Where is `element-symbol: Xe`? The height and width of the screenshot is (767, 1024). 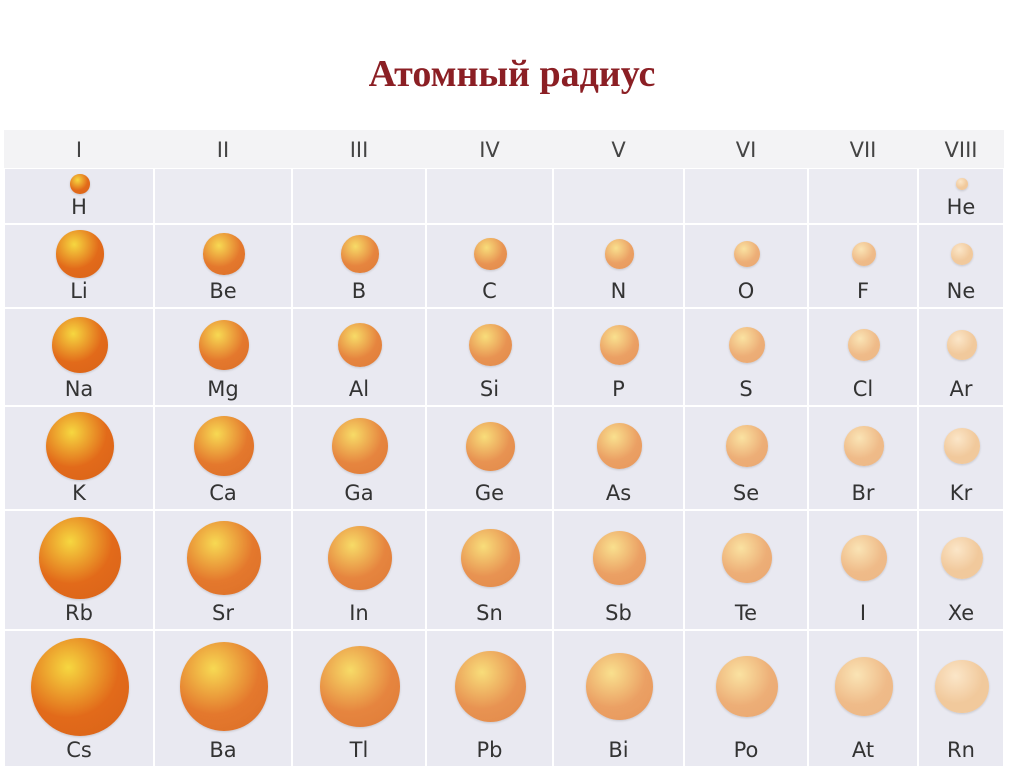 element-symbol: Xe is located at coordinates (961, 613).